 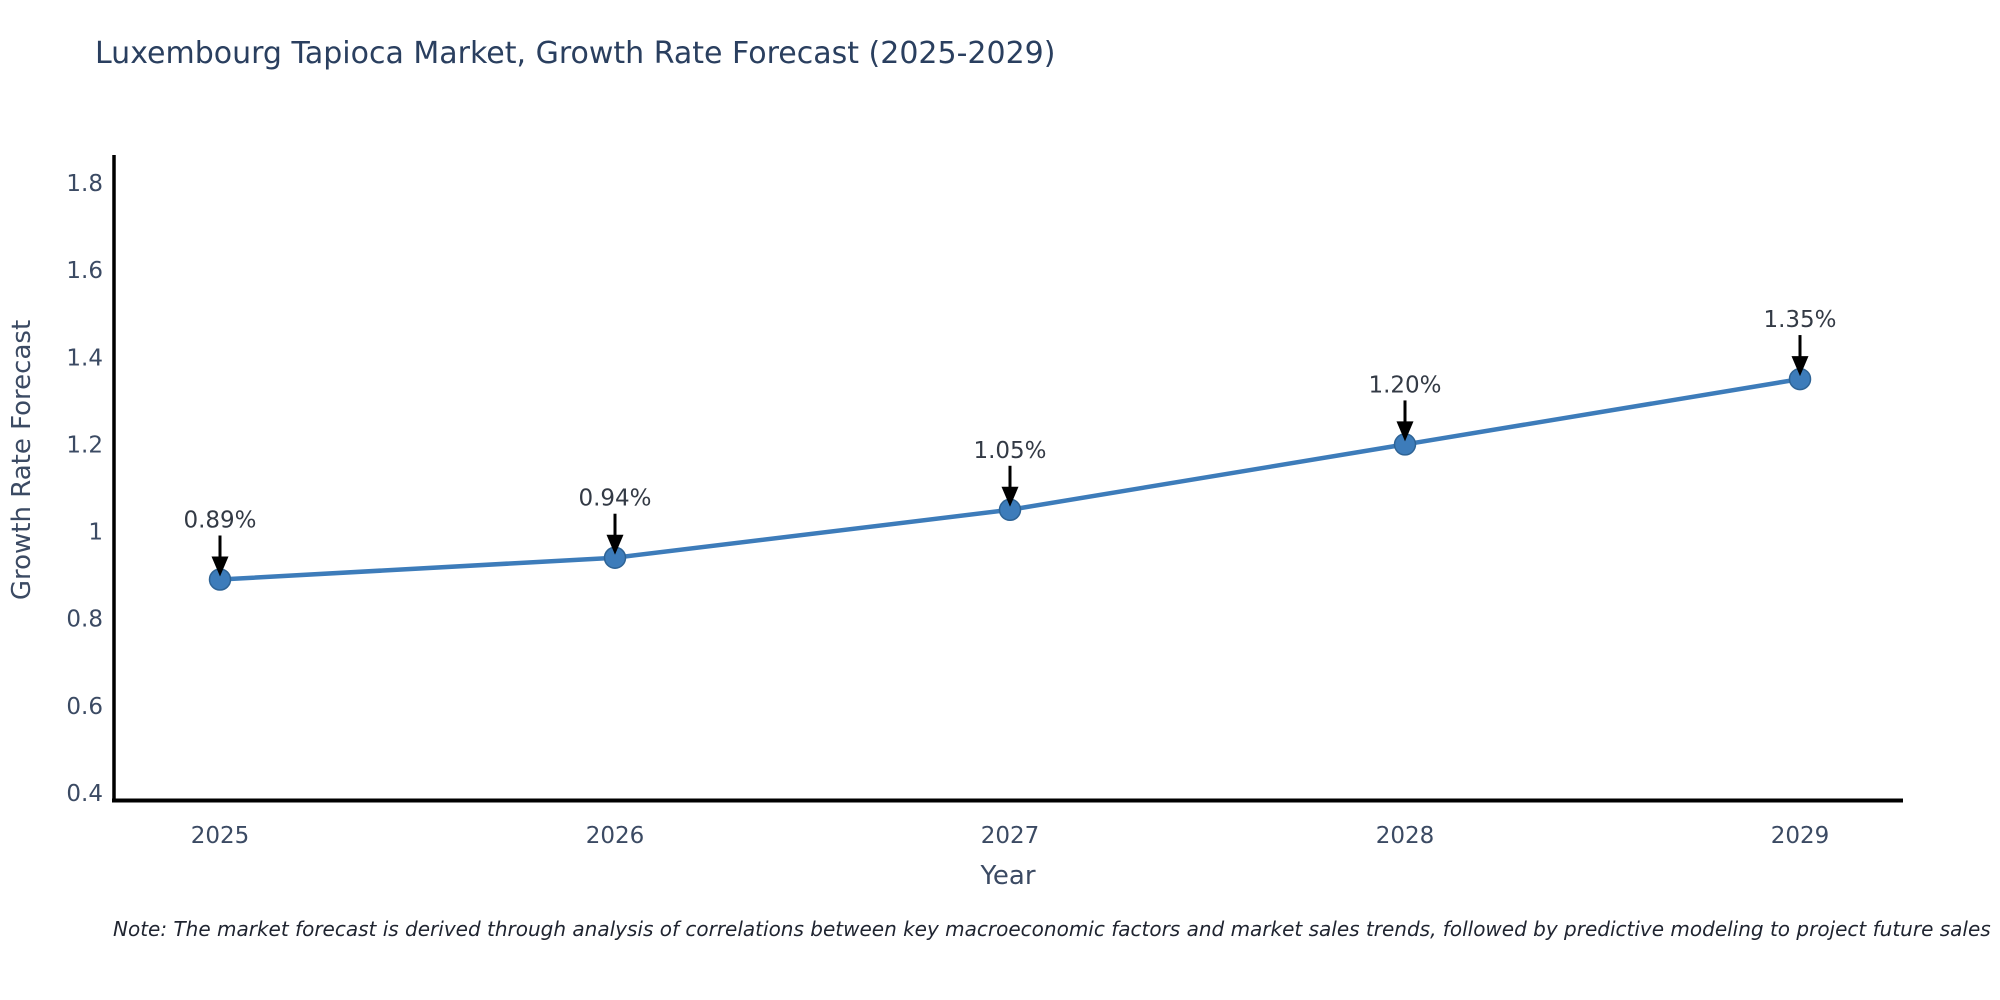 I want to click on y-tick-label: 1, so click(x=95, y=533).